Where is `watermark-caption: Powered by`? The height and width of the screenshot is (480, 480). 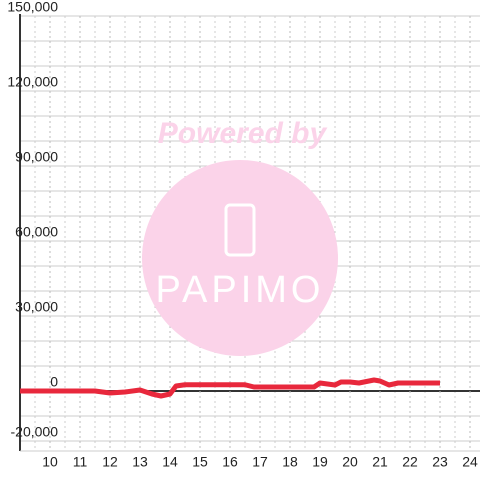 watermark-caption: Powered by is located at coordinates (243, 133).